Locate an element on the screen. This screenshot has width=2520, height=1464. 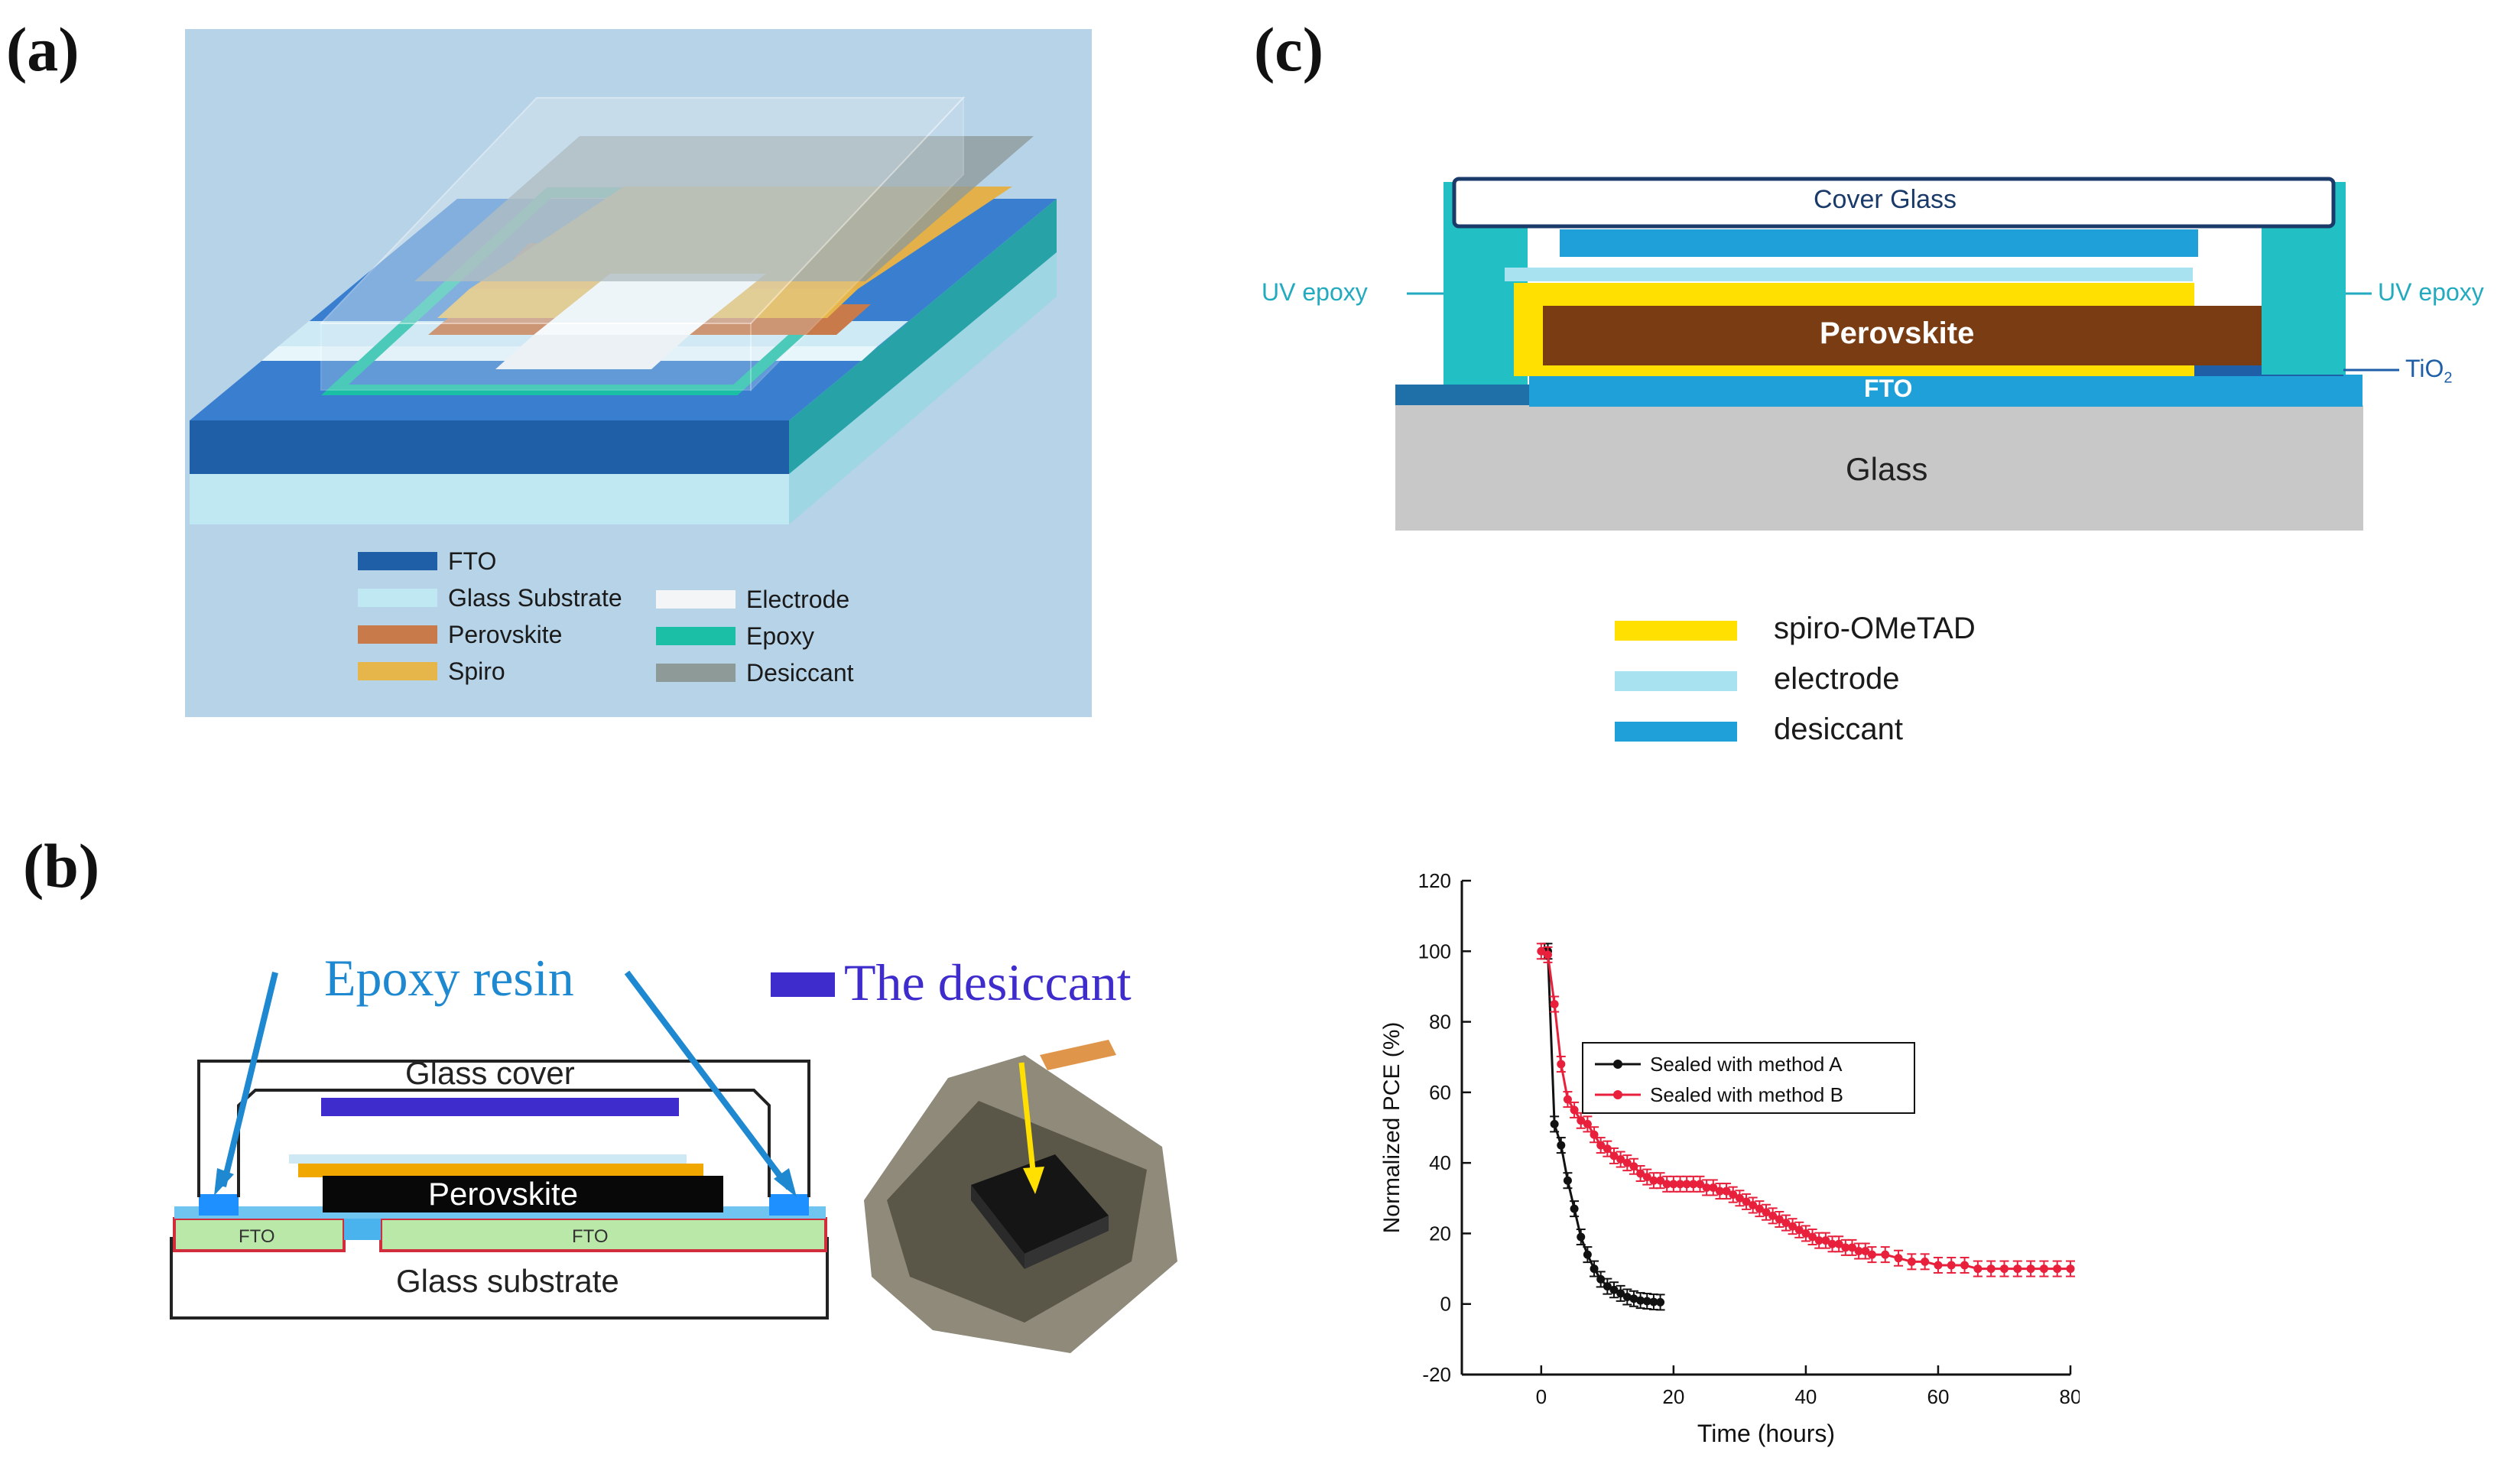
cover-glass-label: Cover Glass is located at coordinates (1885, 200).